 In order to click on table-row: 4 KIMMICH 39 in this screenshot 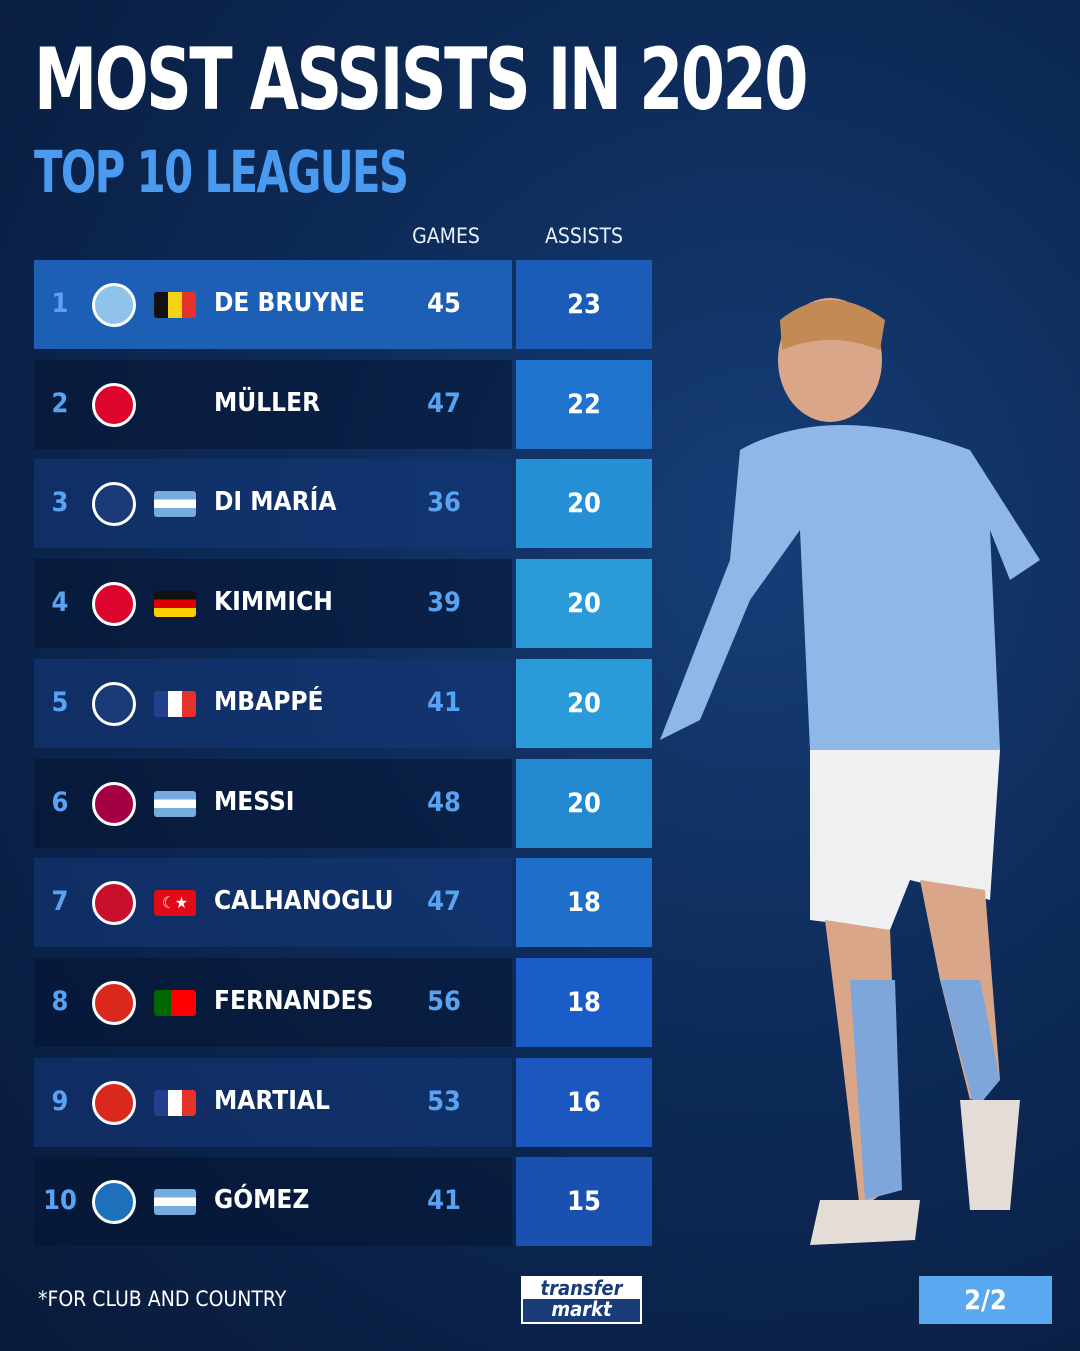, I will do `click(273, 604)`.